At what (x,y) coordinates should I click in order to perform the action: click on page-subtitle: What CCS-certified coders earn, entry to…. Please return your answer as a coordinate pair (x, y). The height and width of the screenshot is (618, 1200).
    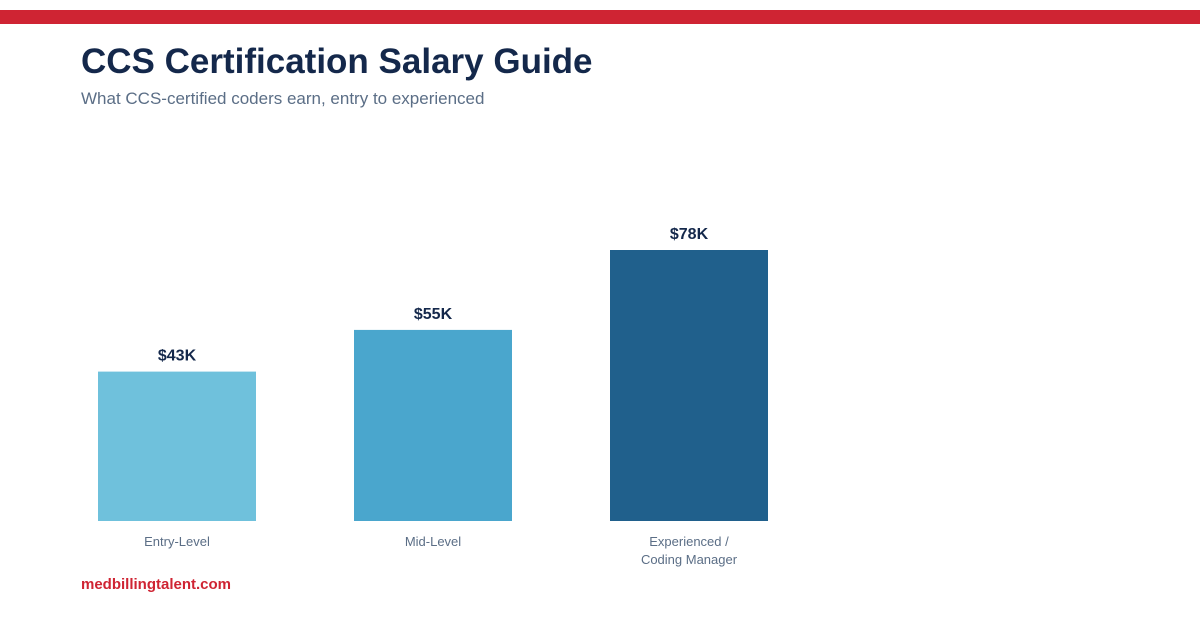
    Looking at the image, I should click on (283, 98).